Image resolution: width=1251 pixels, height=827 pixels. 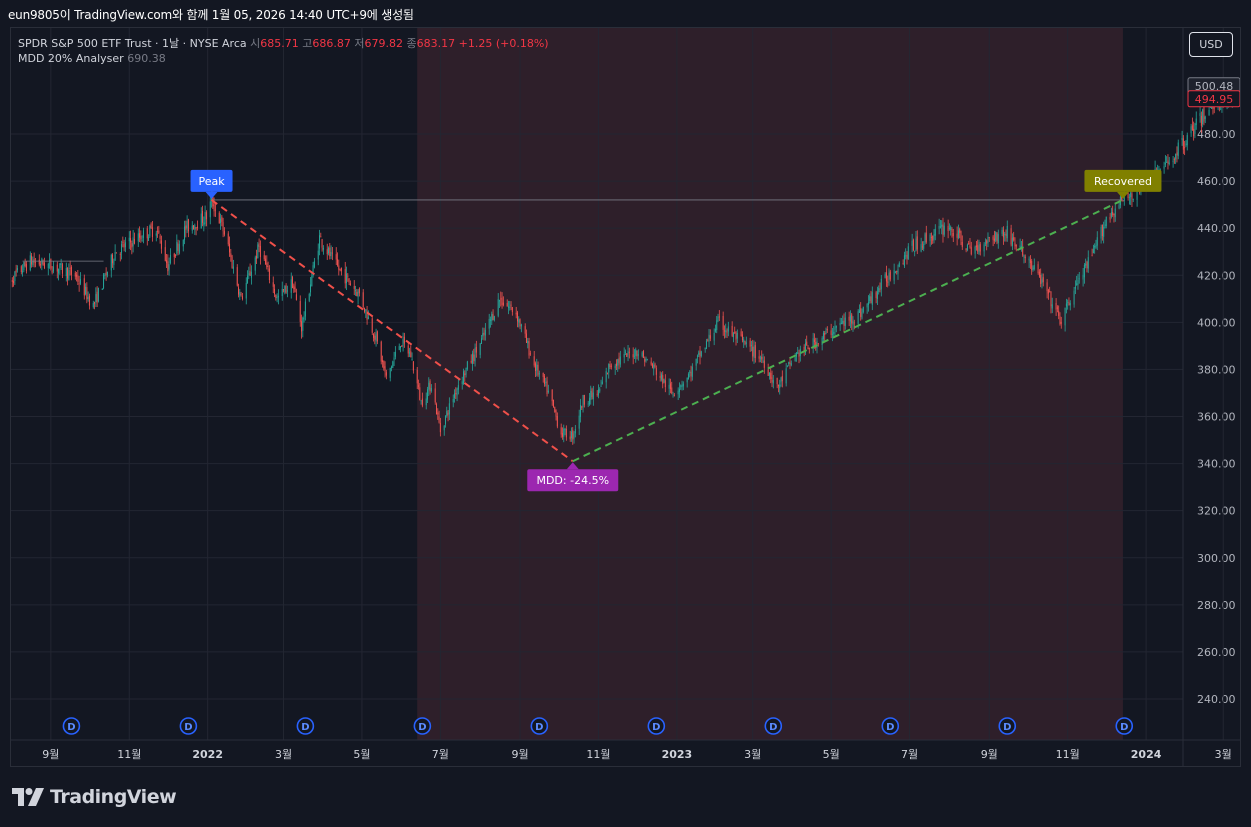 What do you see at coordinates (573, 480) in the screenshot?
I see `mdd-label-box` at bounding box center [573, 480].